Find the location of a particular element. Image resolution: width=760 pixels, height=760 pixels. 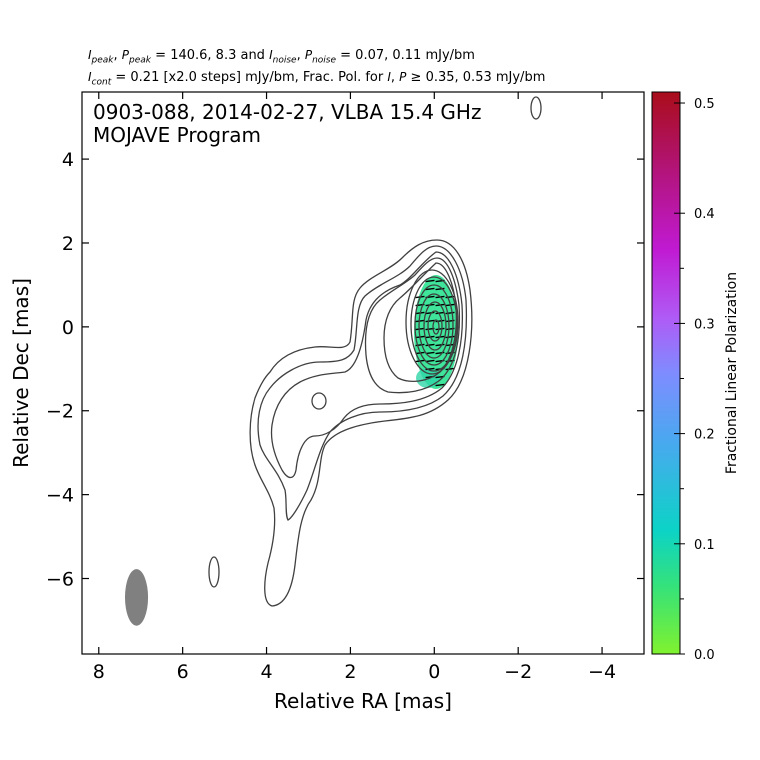

y-tick-label: −4 is located at coordinates (60, 496).